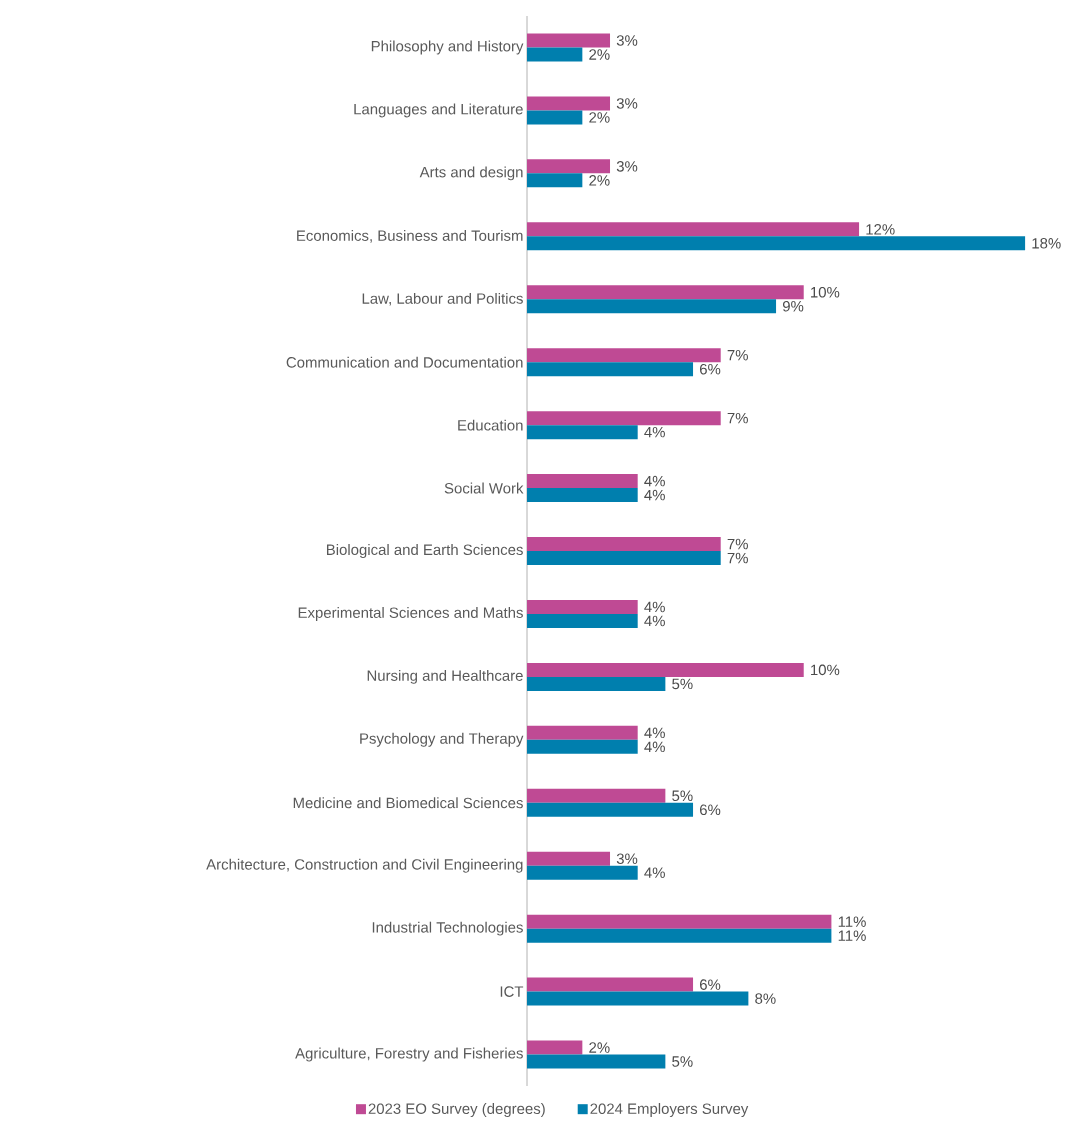 The image size is (1075, 1146). Describe the element at coordinates (793, 306) in the screenshot. I see `data-label: 9%` at that location.